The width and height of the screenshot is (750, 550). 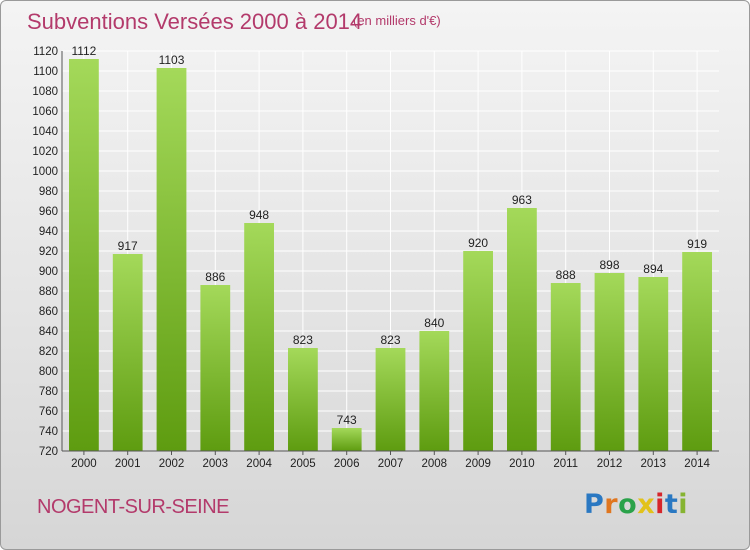 I want to click on bar-value-label: 898, so click(x=609, y=265).